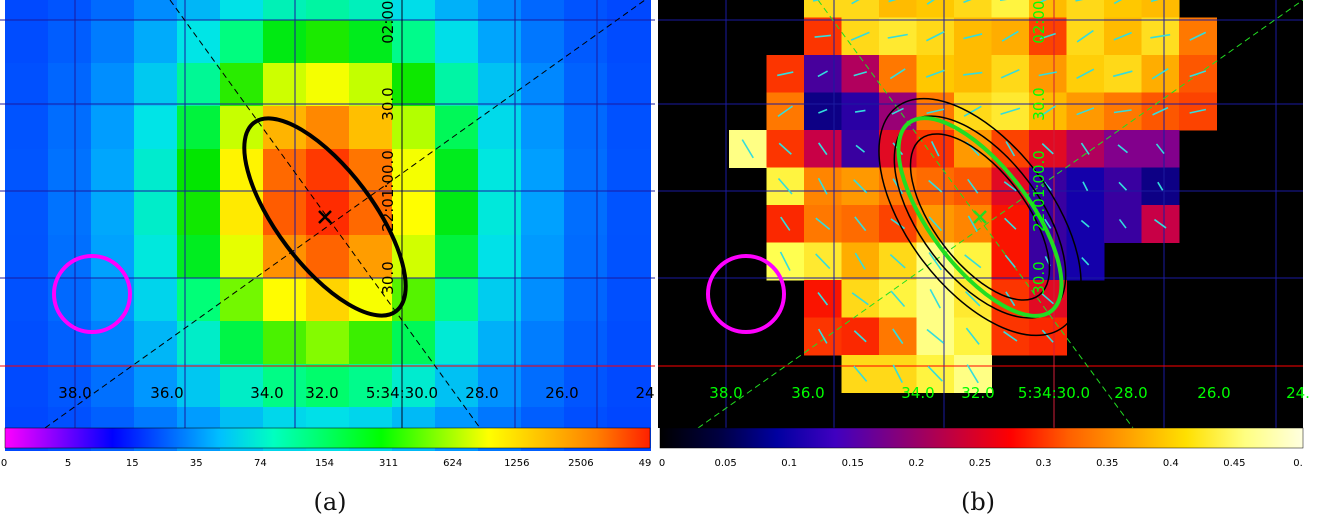 The width and height of the screenshot is (1325, 528). Describe the element at coordinates (330, 502) in the screenshot. I see `caption-a: (a)` at that location.